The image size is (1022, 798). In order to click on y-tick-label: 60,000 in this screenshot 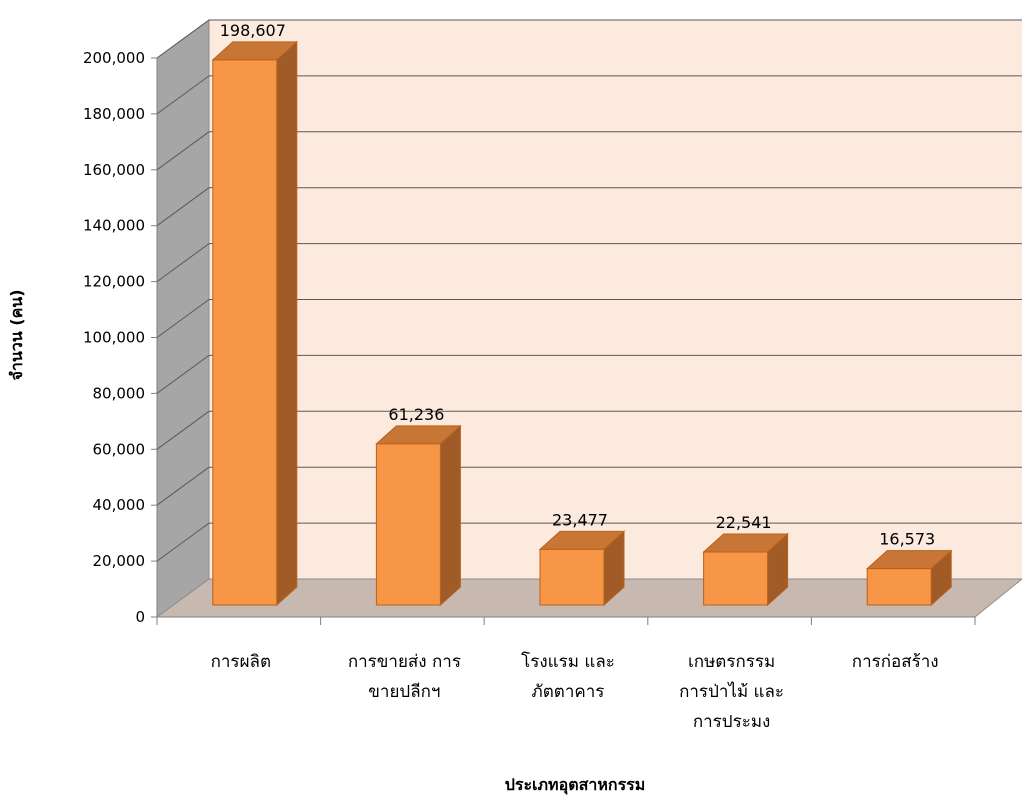, I will do `click(119, 449)`.